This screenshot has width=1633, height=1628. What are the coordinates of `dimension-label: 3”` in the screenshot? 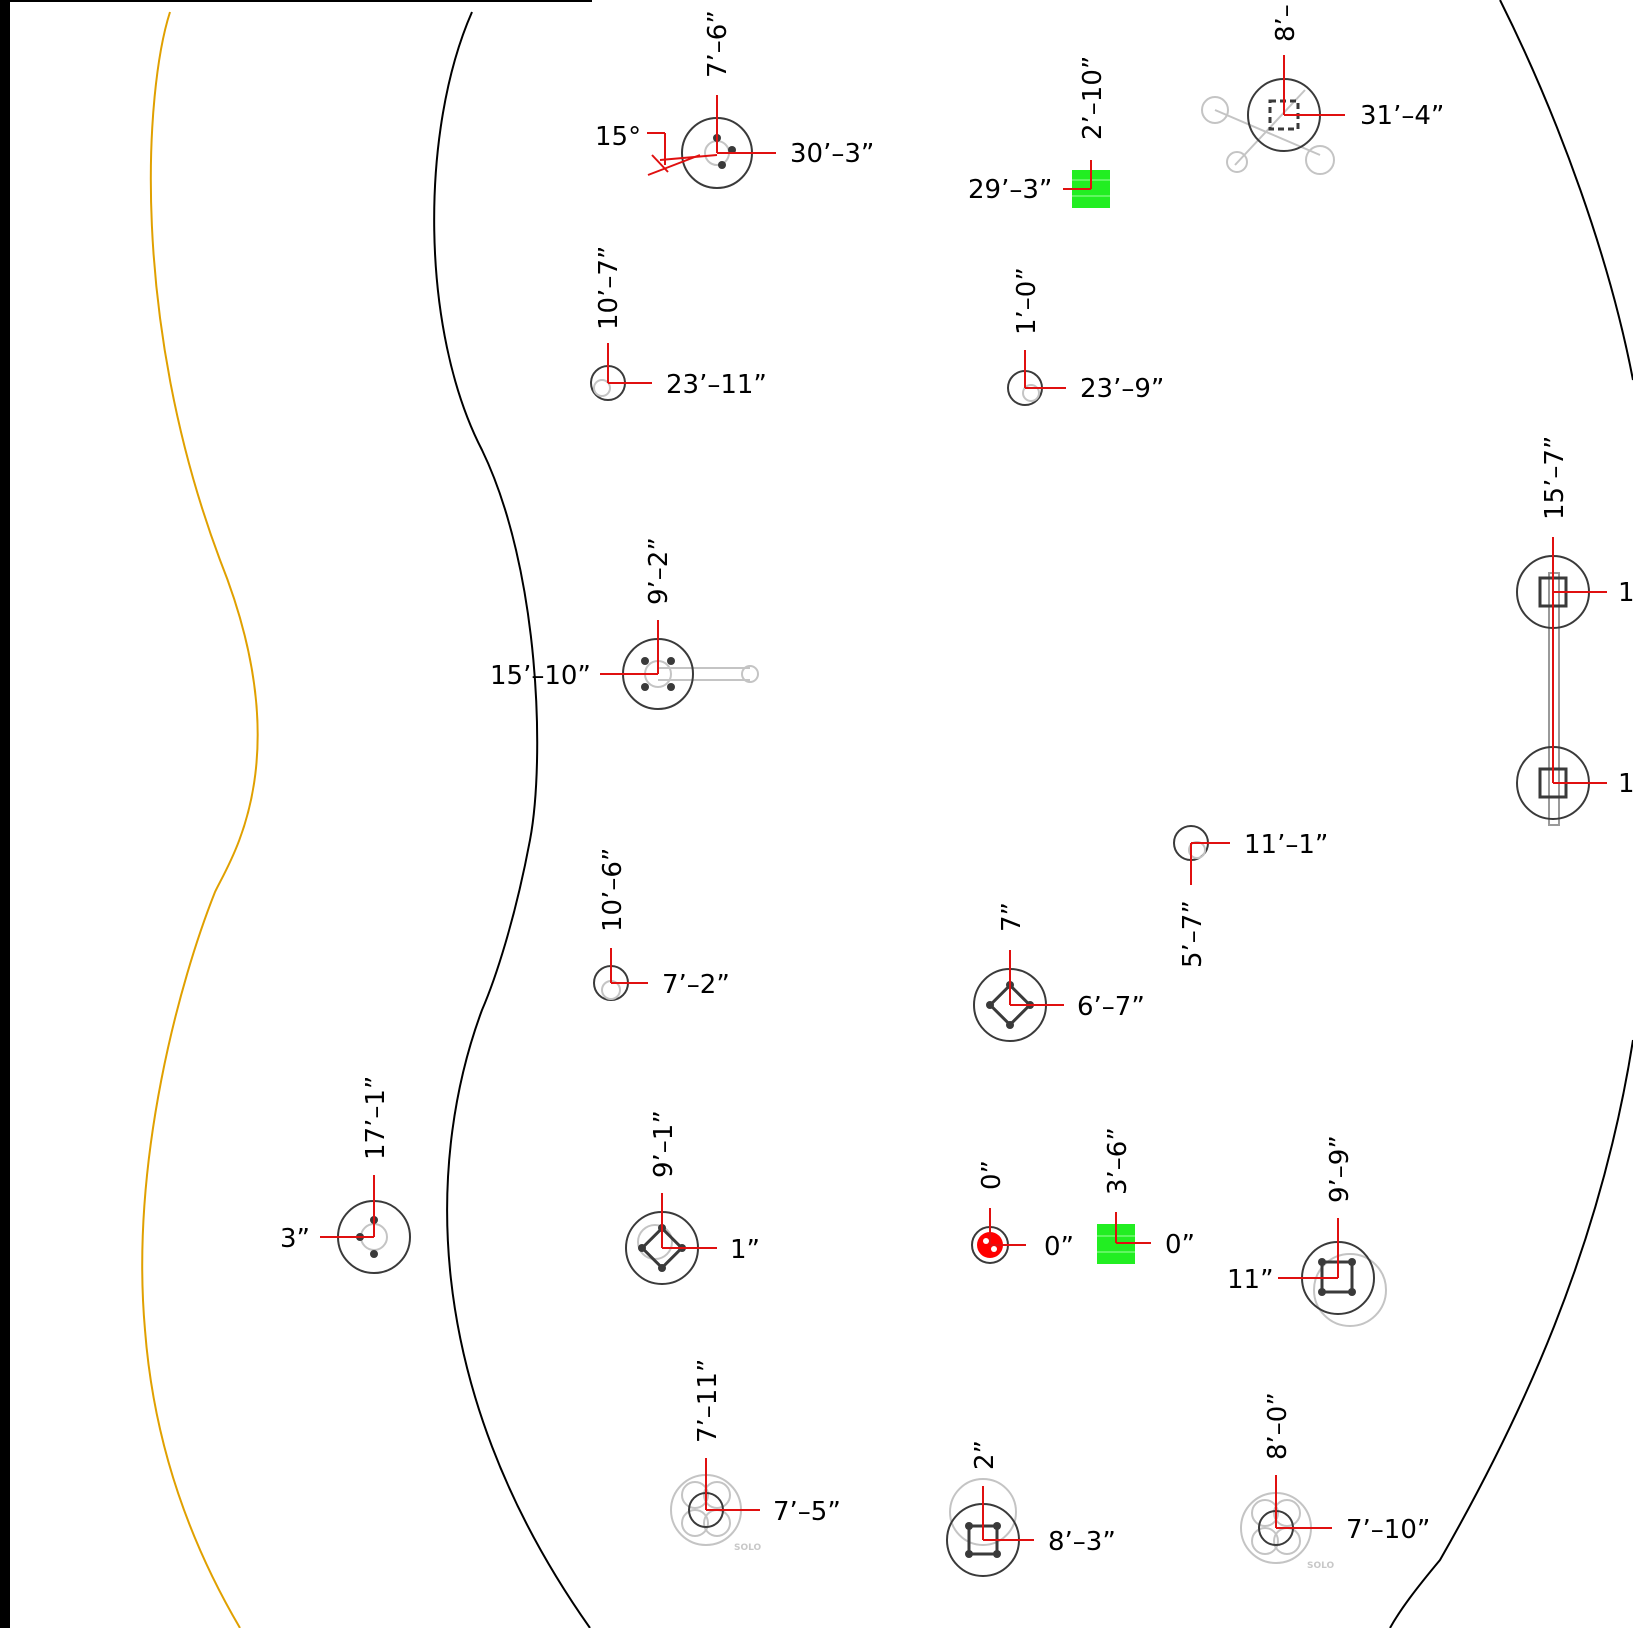 It's located at (295, 1239).